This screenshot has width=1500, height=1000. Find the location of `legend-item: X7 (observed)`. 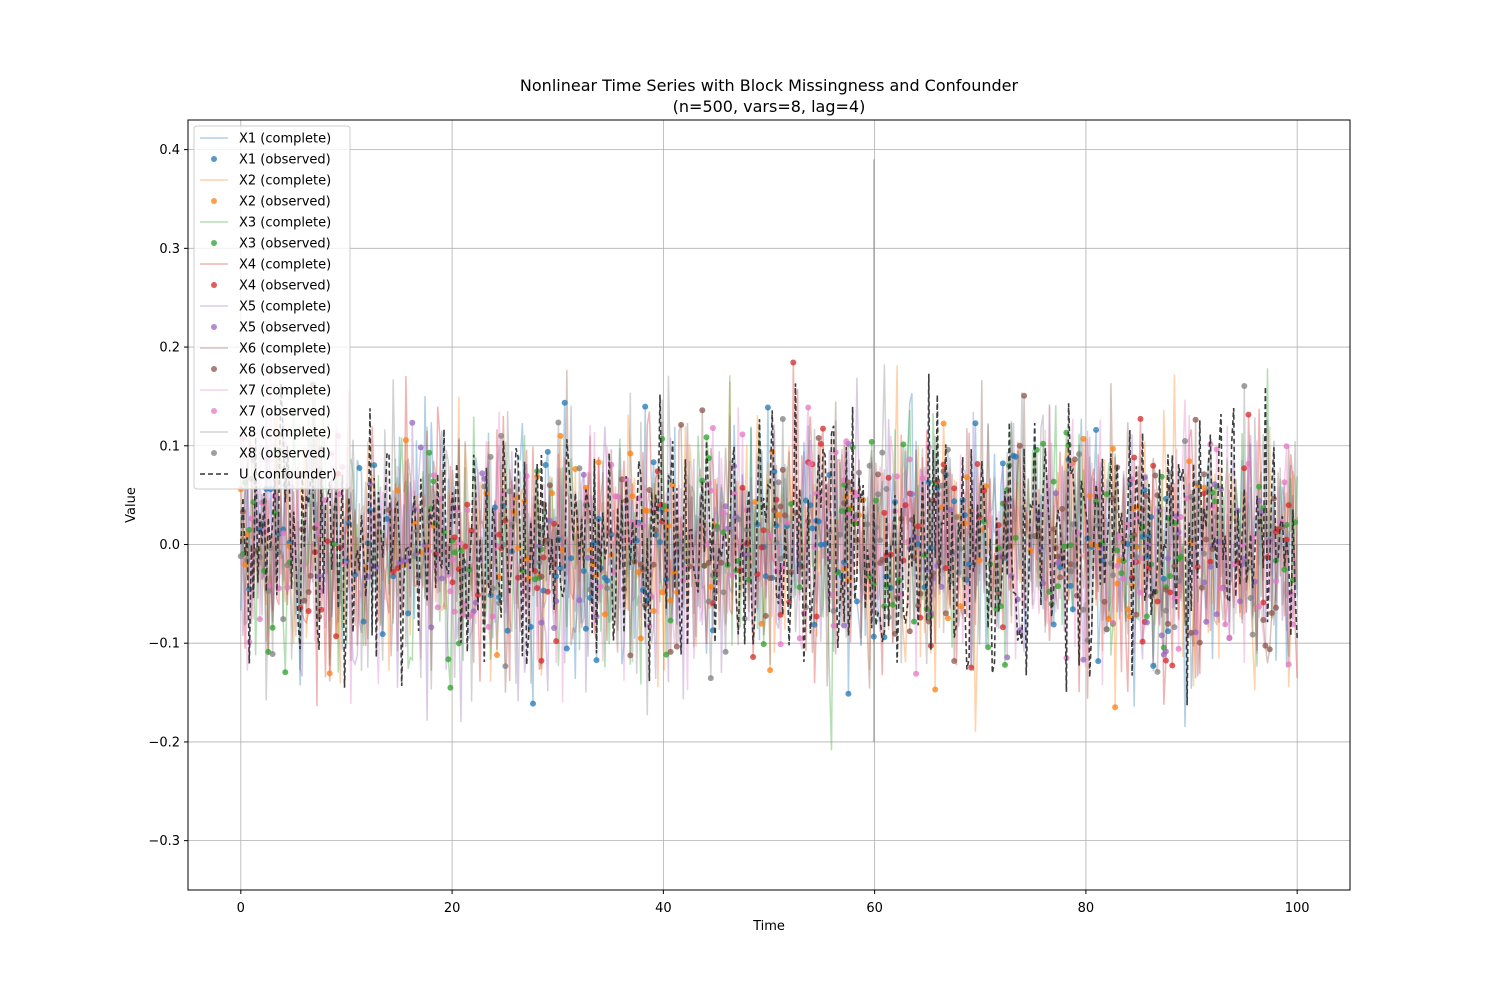

legend-item: X7 (observed) is located at coordinates (271, 412).